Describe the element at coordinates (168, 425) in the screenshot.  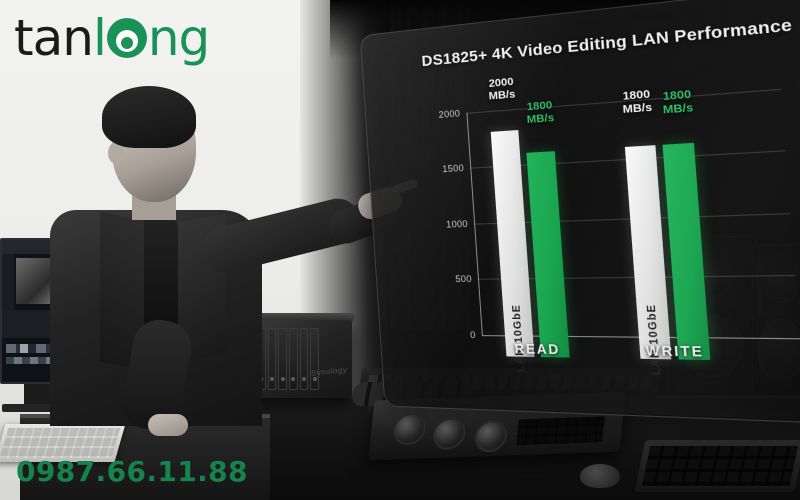
I see `person-holding-hand` at that location.